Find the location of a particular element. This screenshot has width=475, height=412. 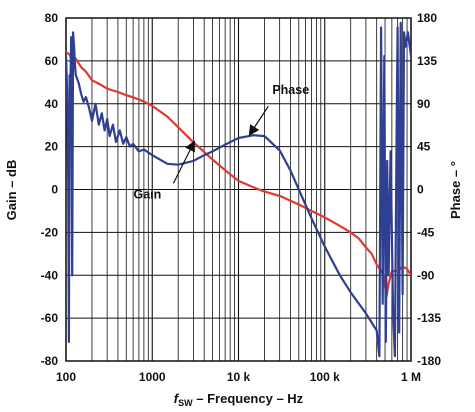

x-tick-label: 10 k is located at coordinates (239, 377).